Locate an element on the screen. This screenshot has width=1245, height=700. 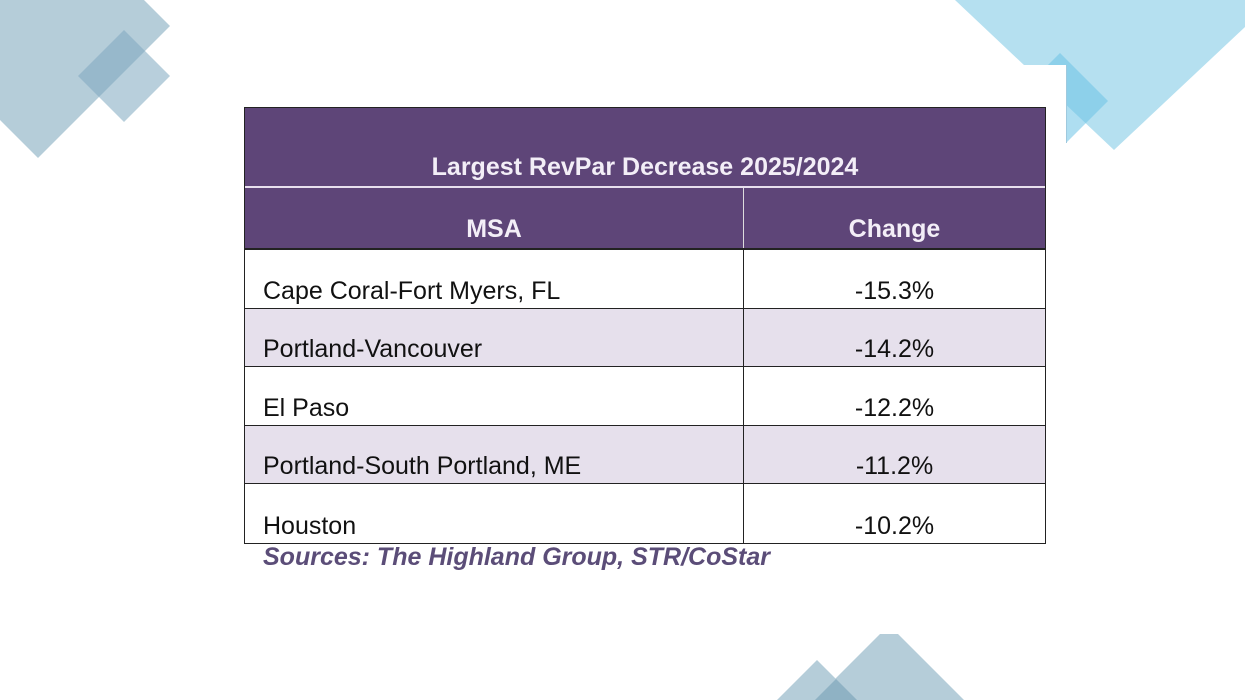
msa-cell: El Paso is located at coordinates (494, 396).